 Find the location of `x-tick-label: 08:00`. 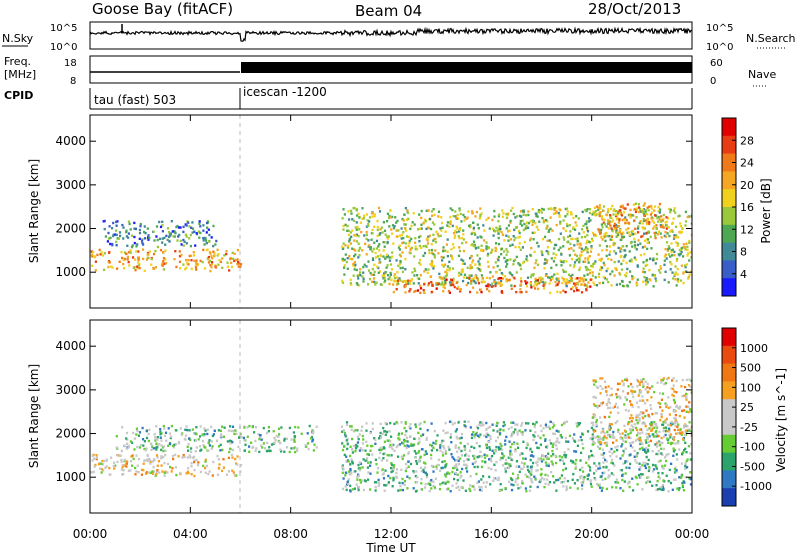

x-tick-label: 08:00 is located at coordinates (290, 534).